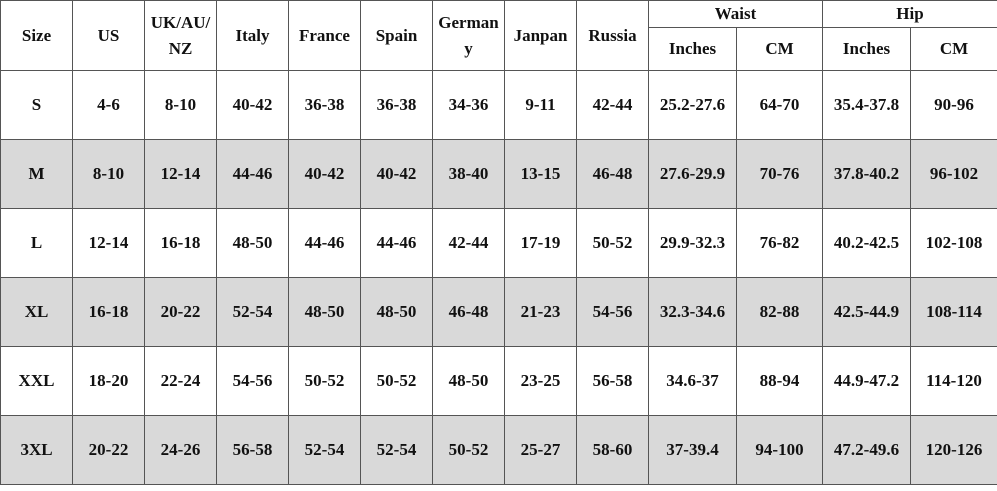 The image size is (997, 491). What do you see at coordinates (540, 381) in the screenshot?
I see `cell: 23-25` at bounding box center [540, 381].